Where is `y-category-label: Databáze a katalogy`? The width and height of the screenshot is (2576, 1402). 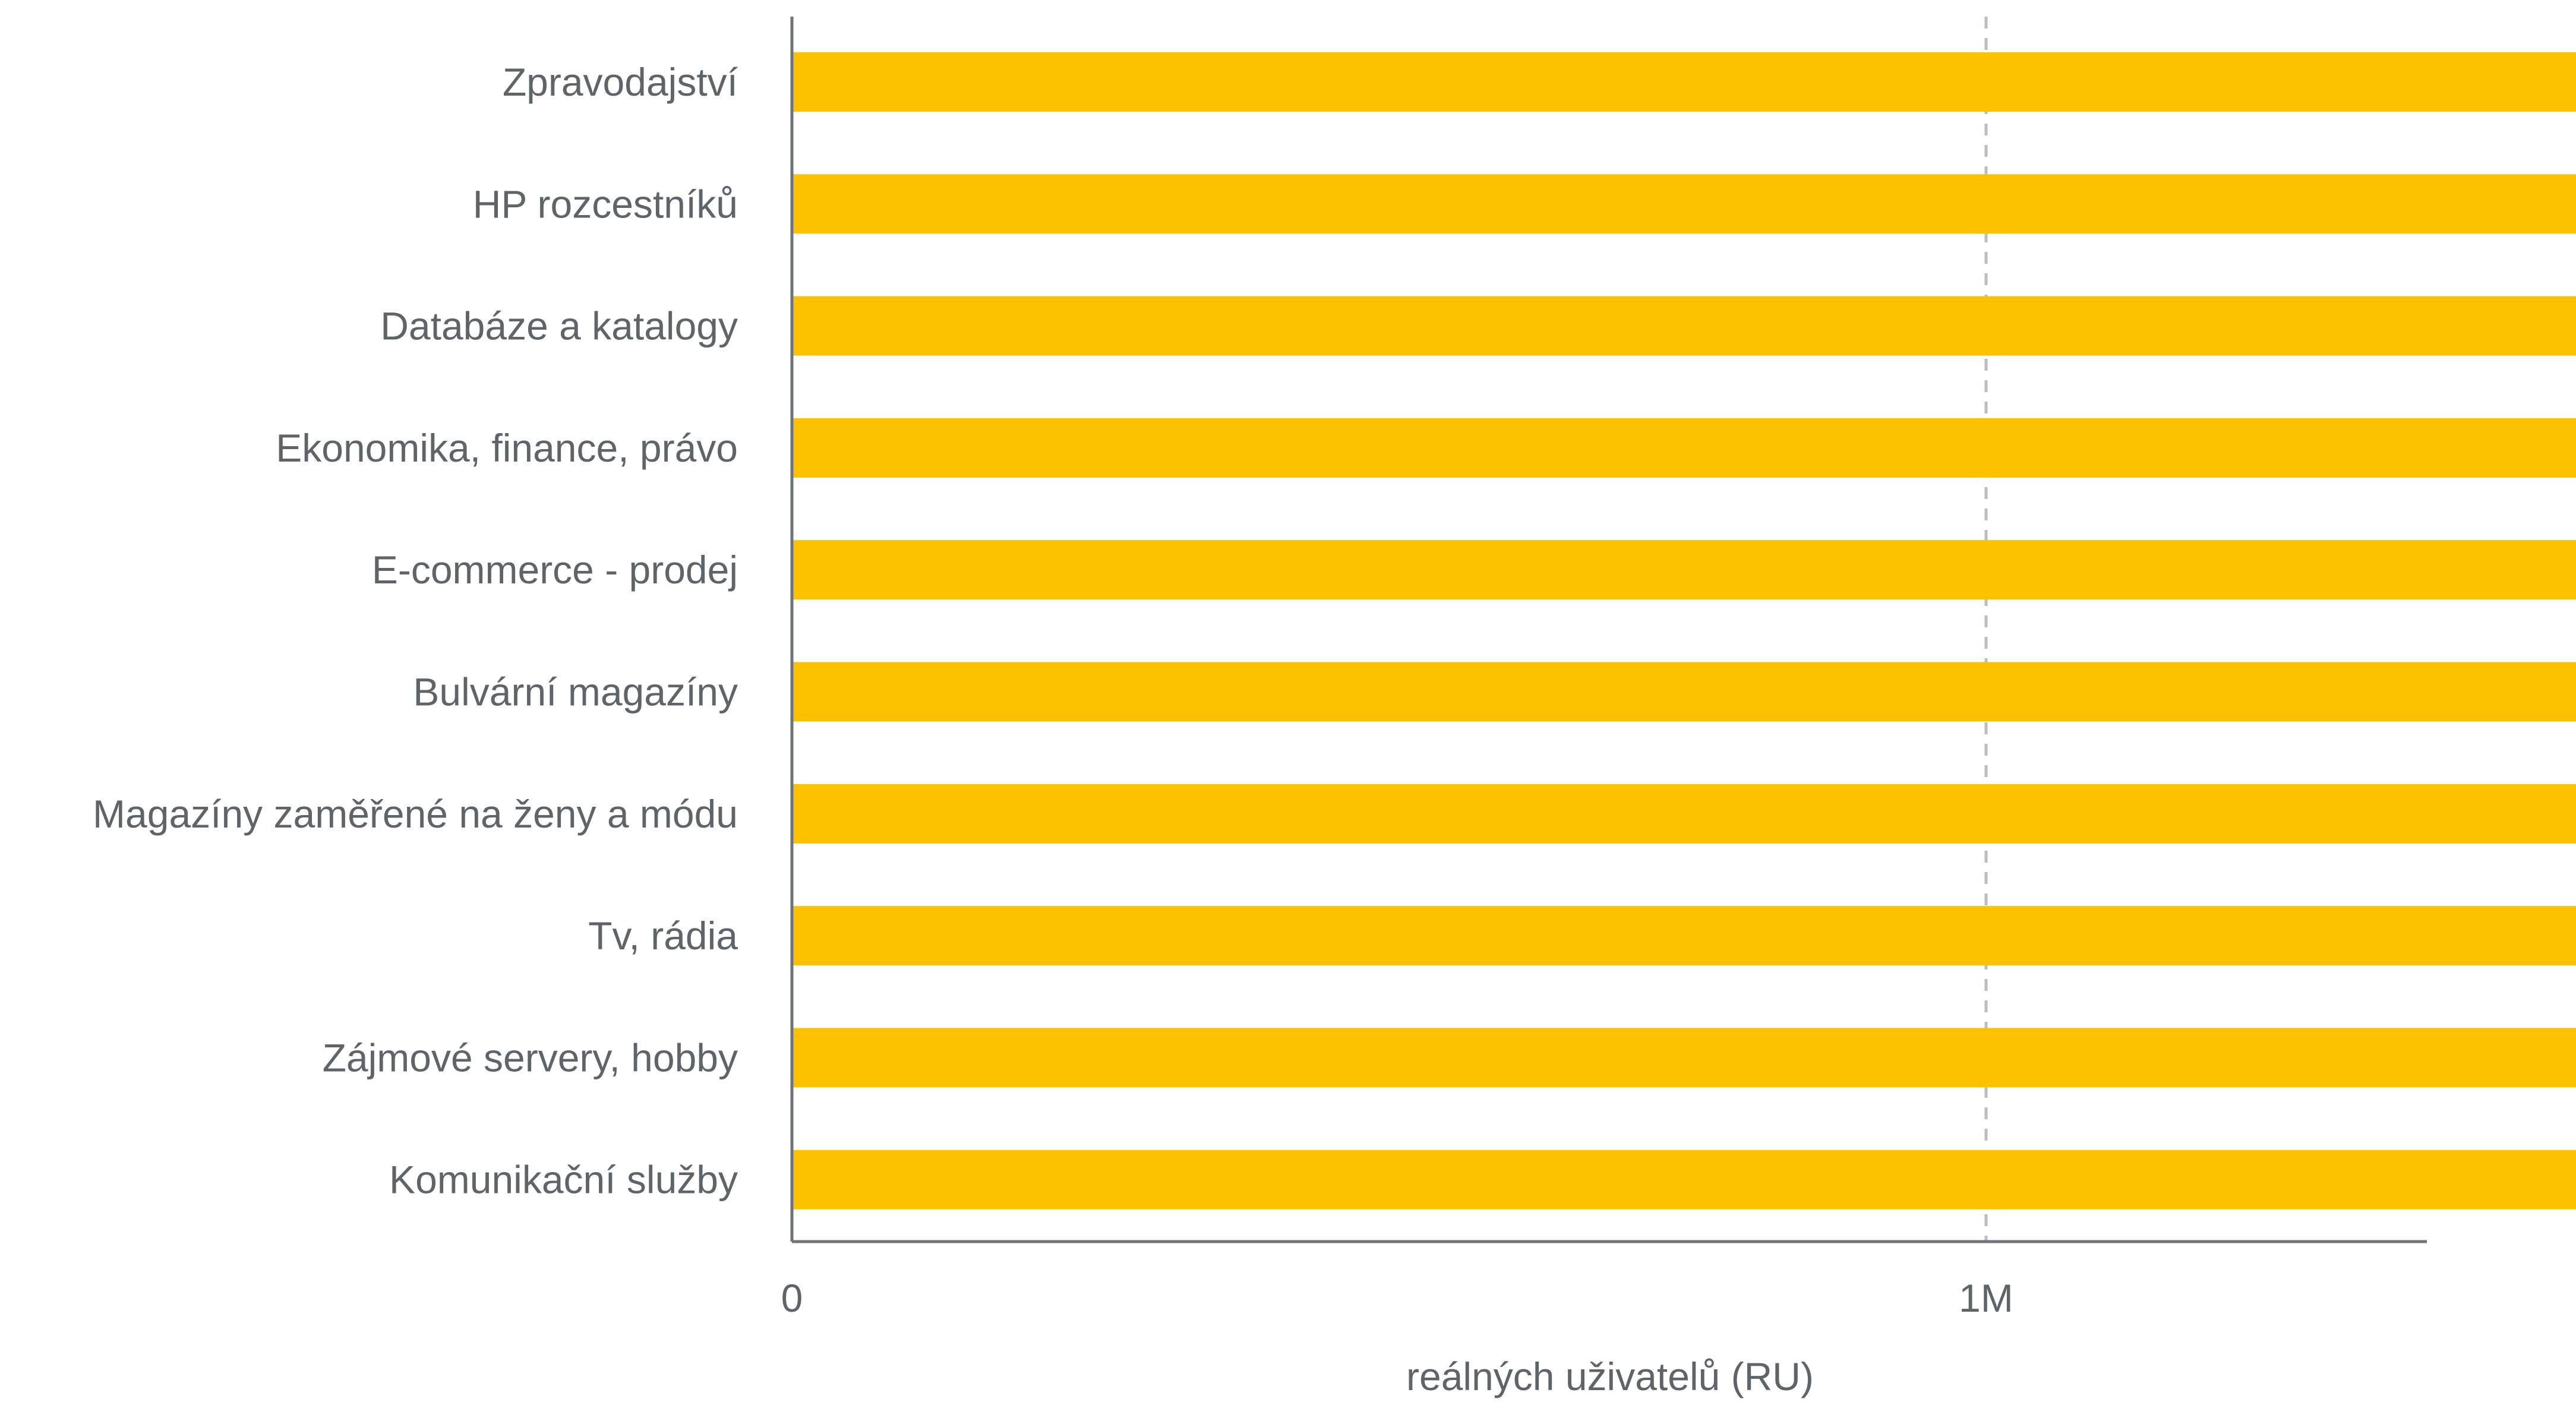
y-category-label: Databáze a katalogy is located at coordinates (559, 326).